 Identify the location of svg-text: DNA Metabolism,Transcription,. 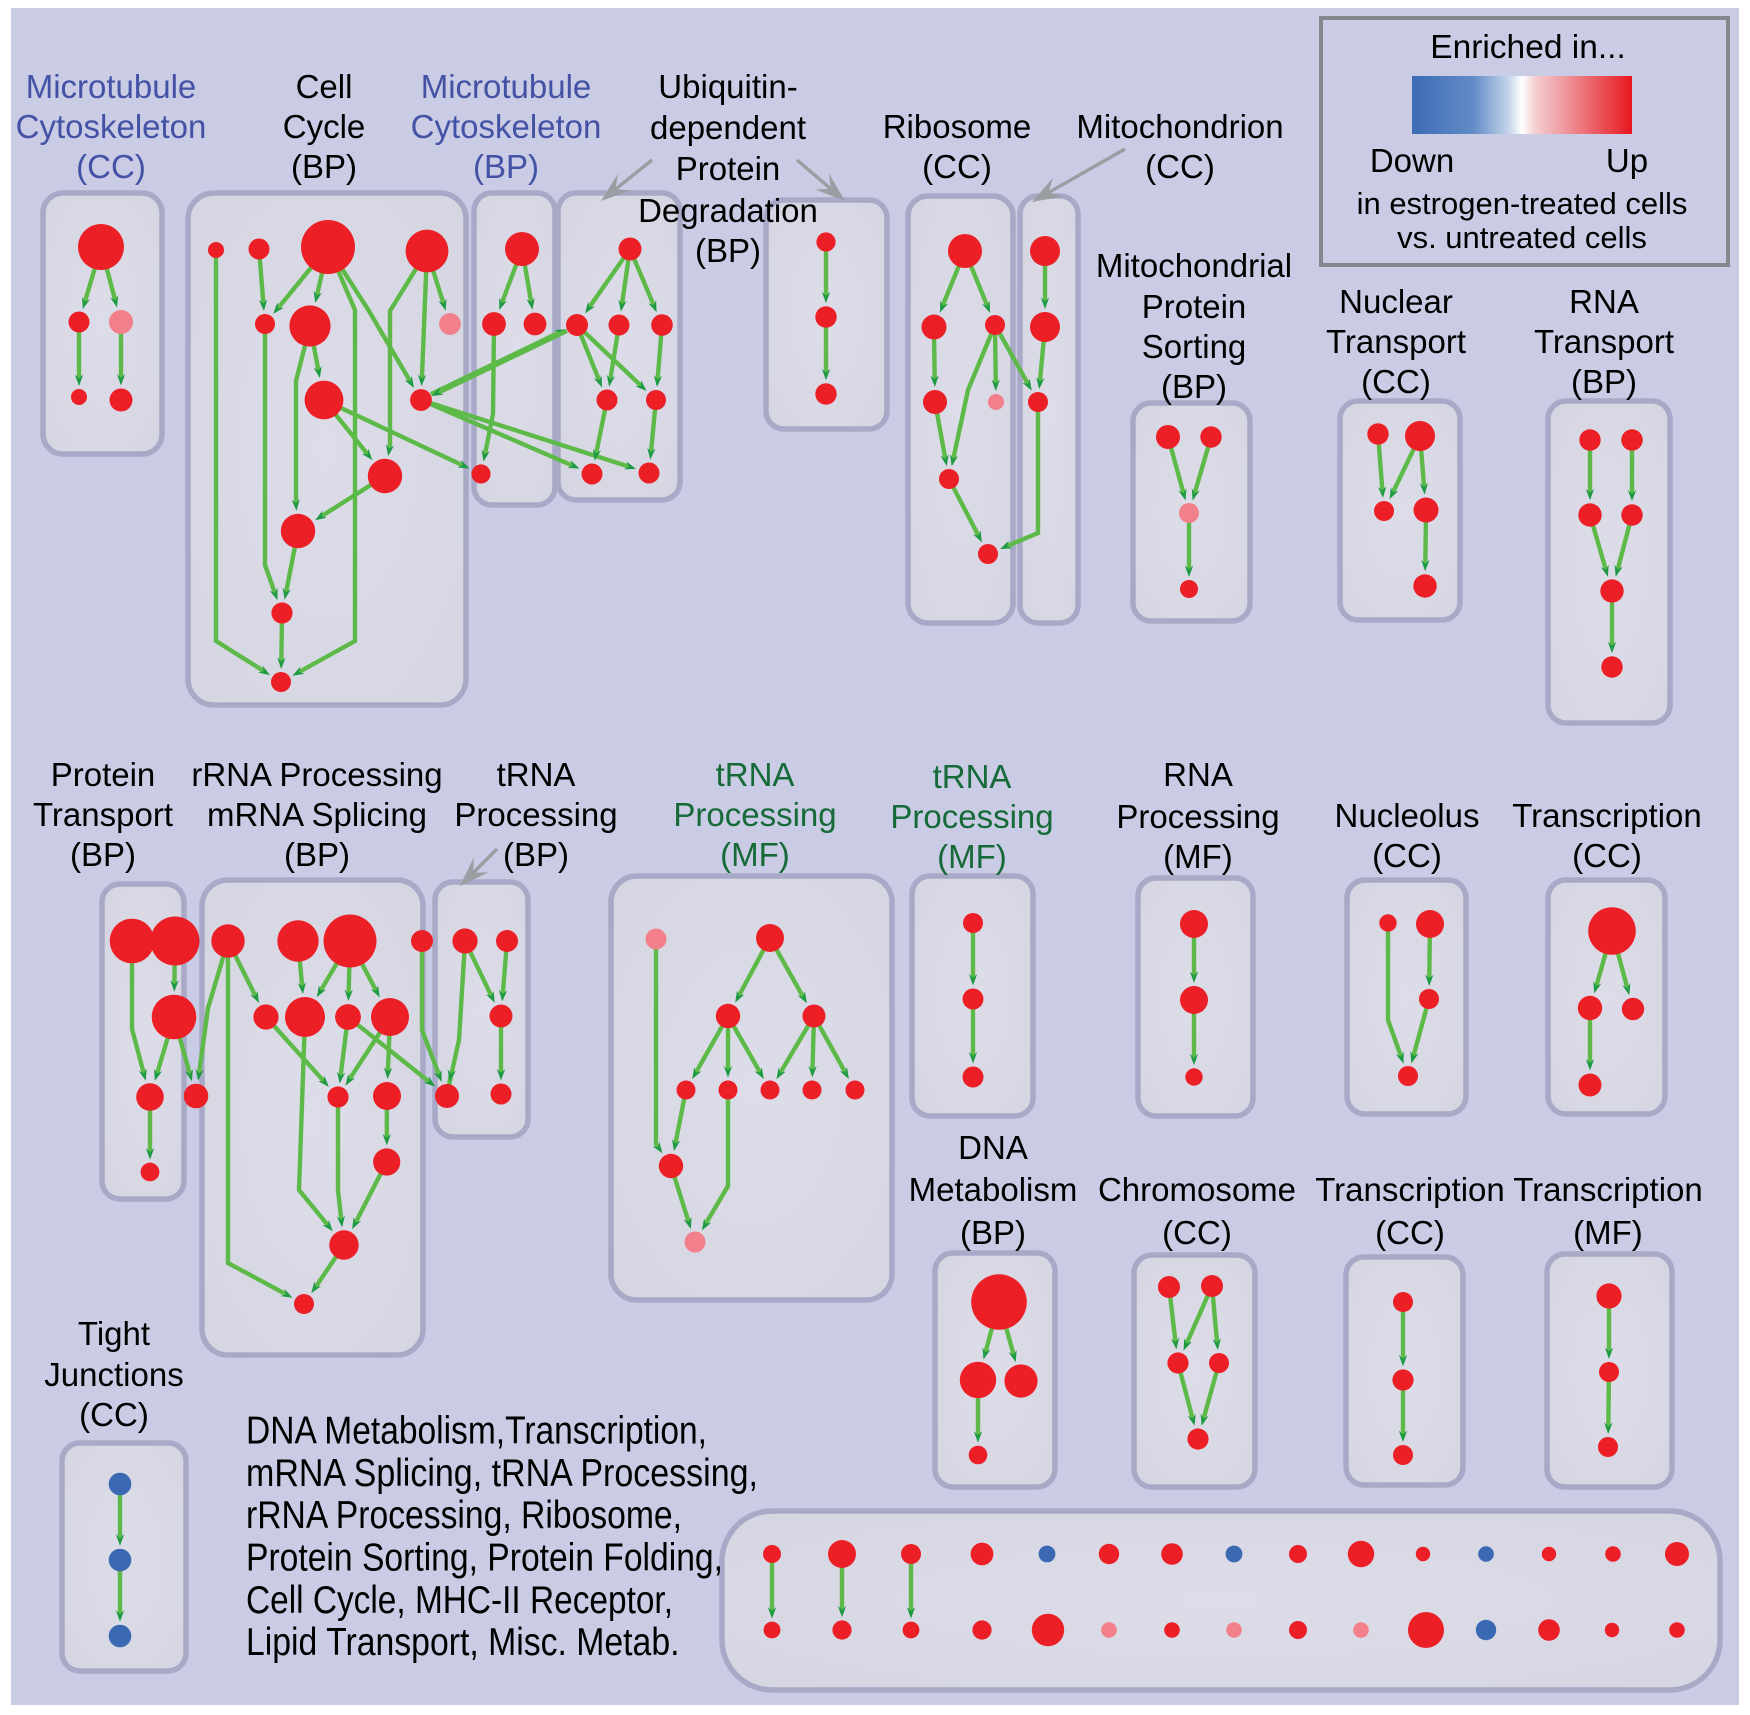
(476, 1431).